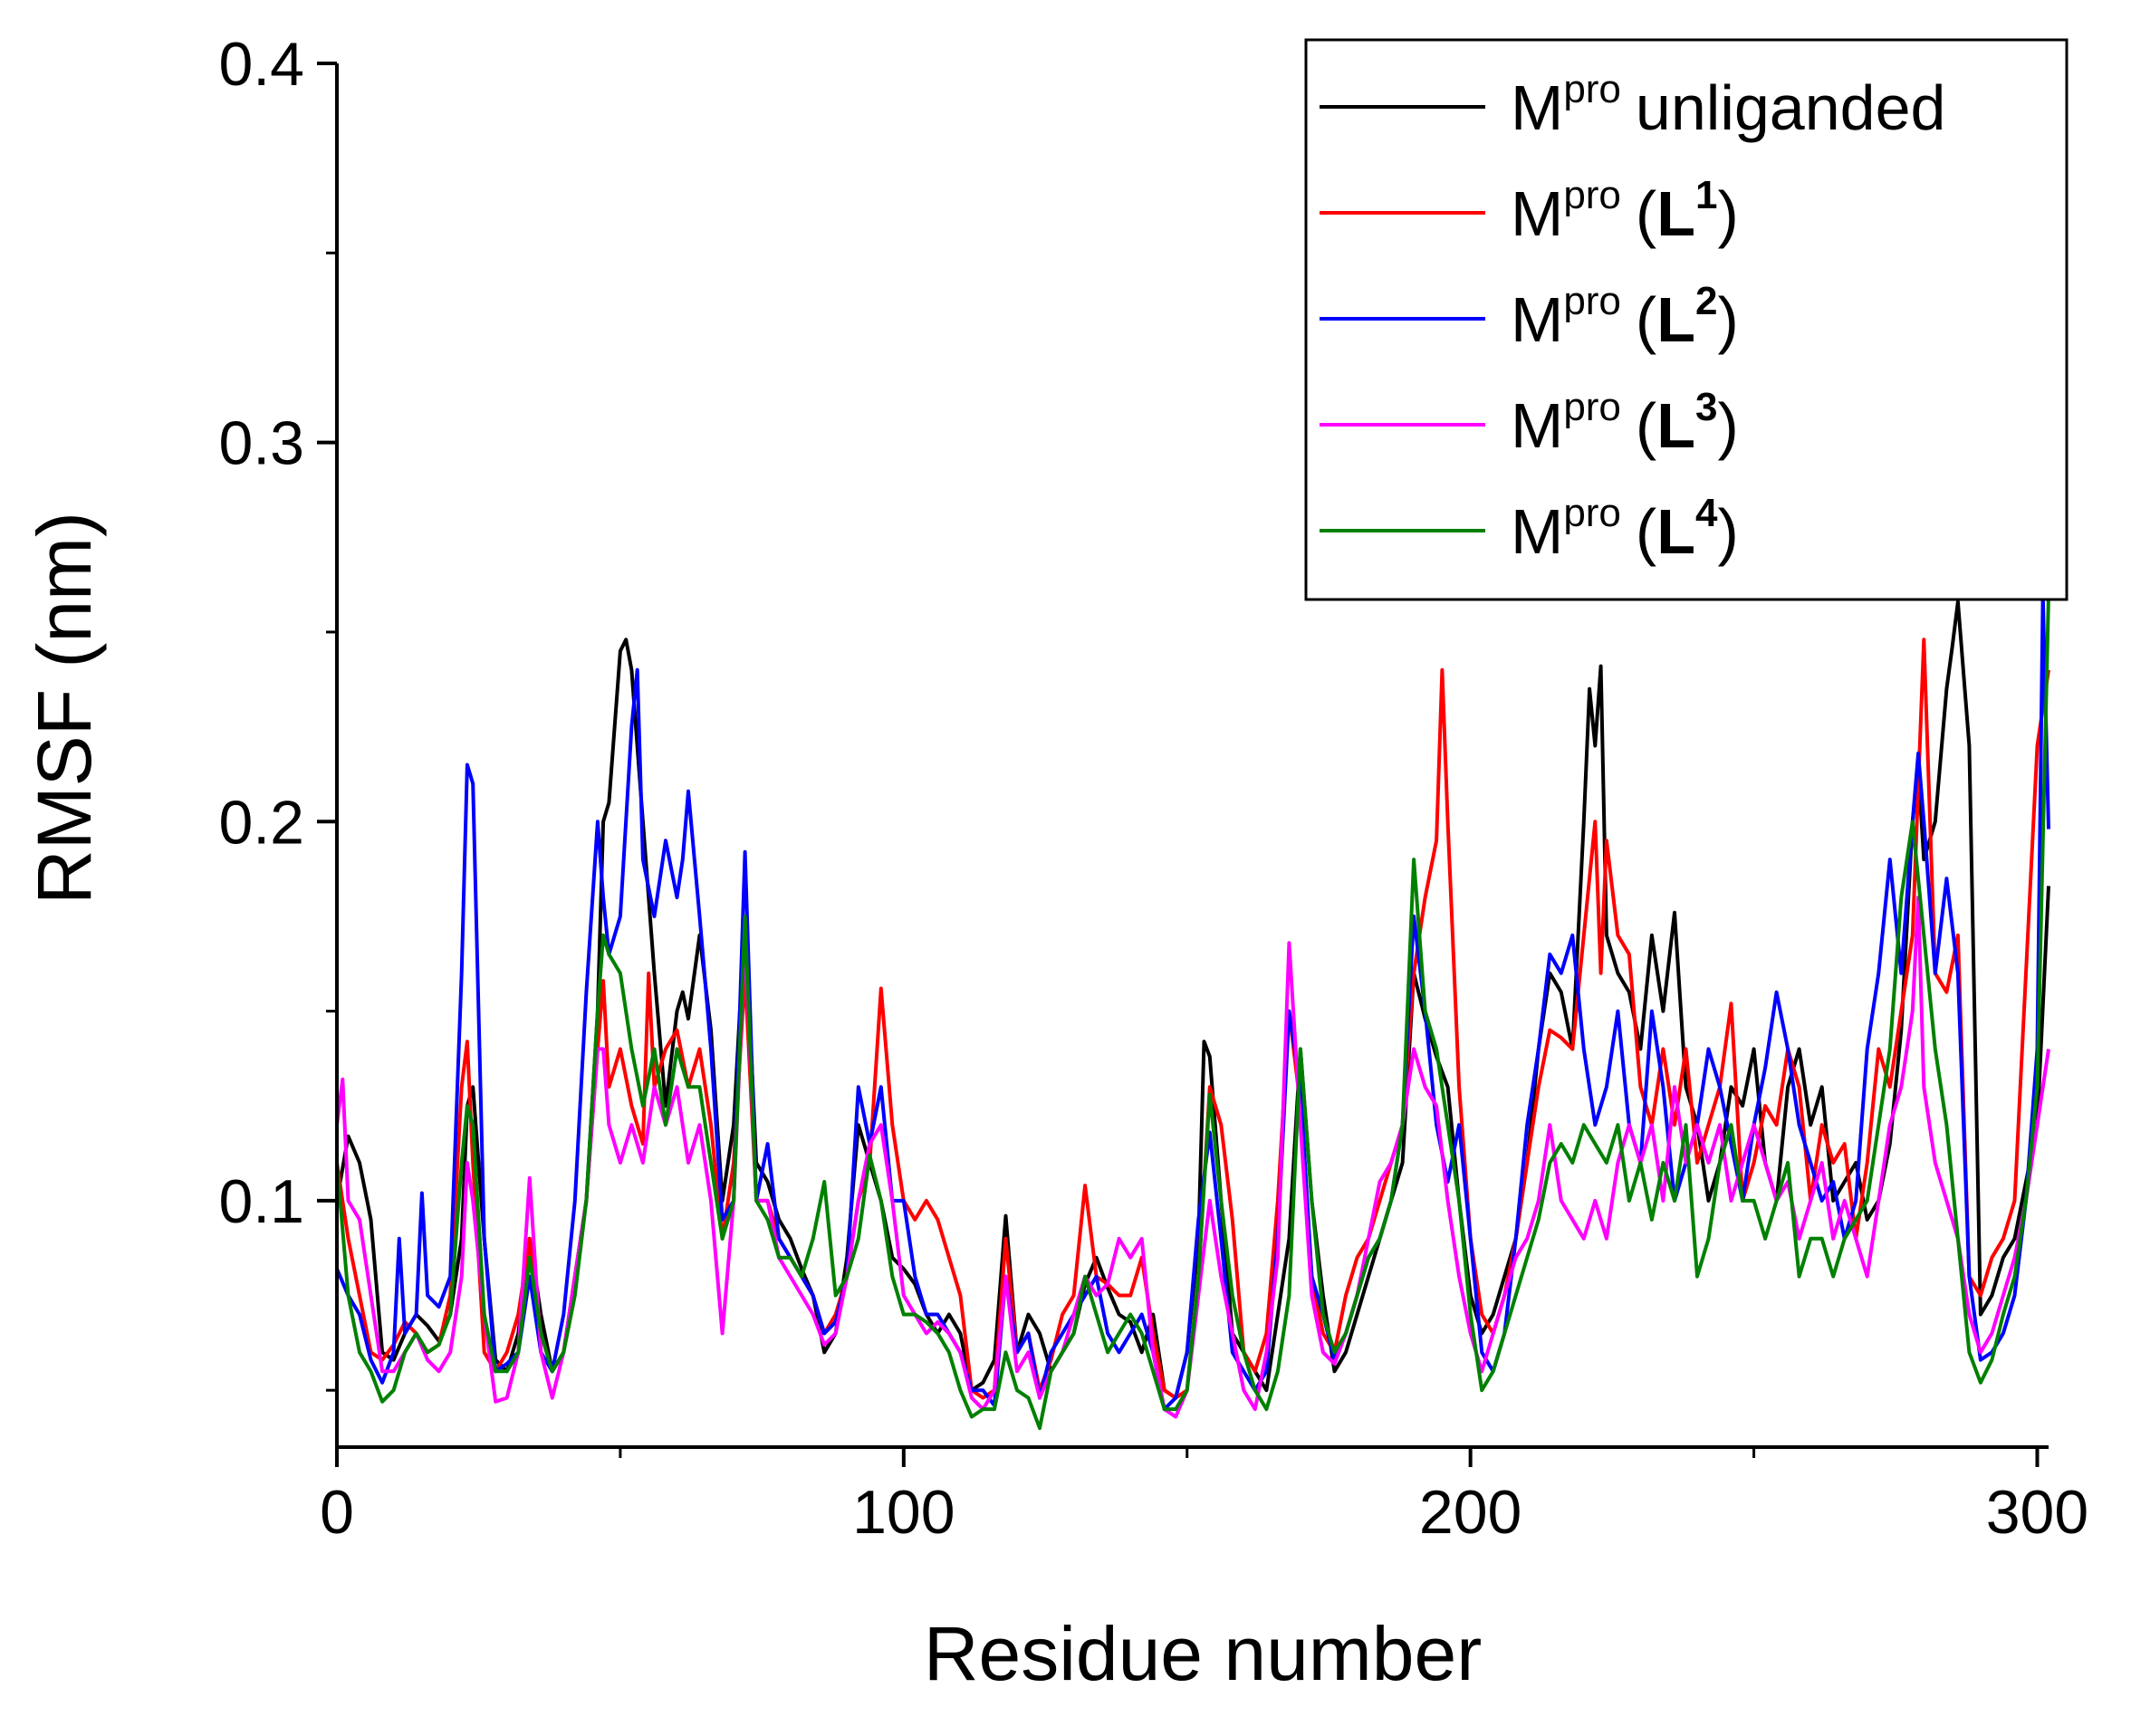 The image size is (2131, 1736). What do you see at coordinates (64, 708) in the screenshot?
I see `y-axis-title: RMSF (nm)` at bounding box center [64, 708].